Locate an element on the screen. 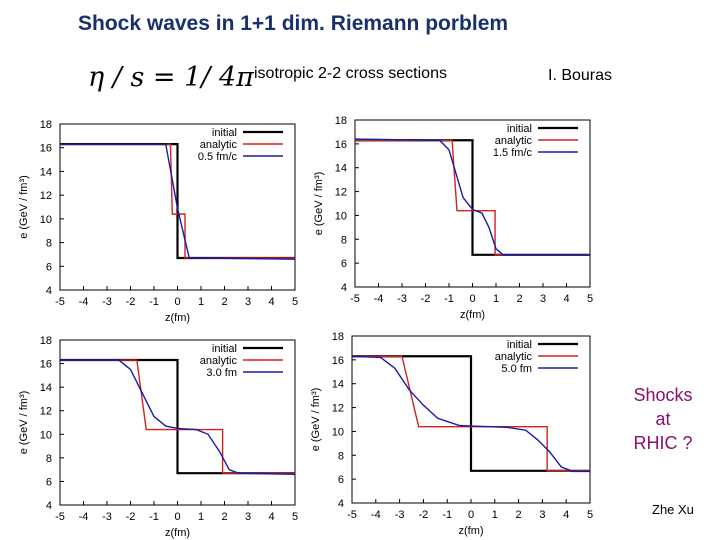 Image resolution: width=720 pixels, height=540 pixels. viscosity-formula: η / s = 1/ 4π is located at coordinates (171, 77).